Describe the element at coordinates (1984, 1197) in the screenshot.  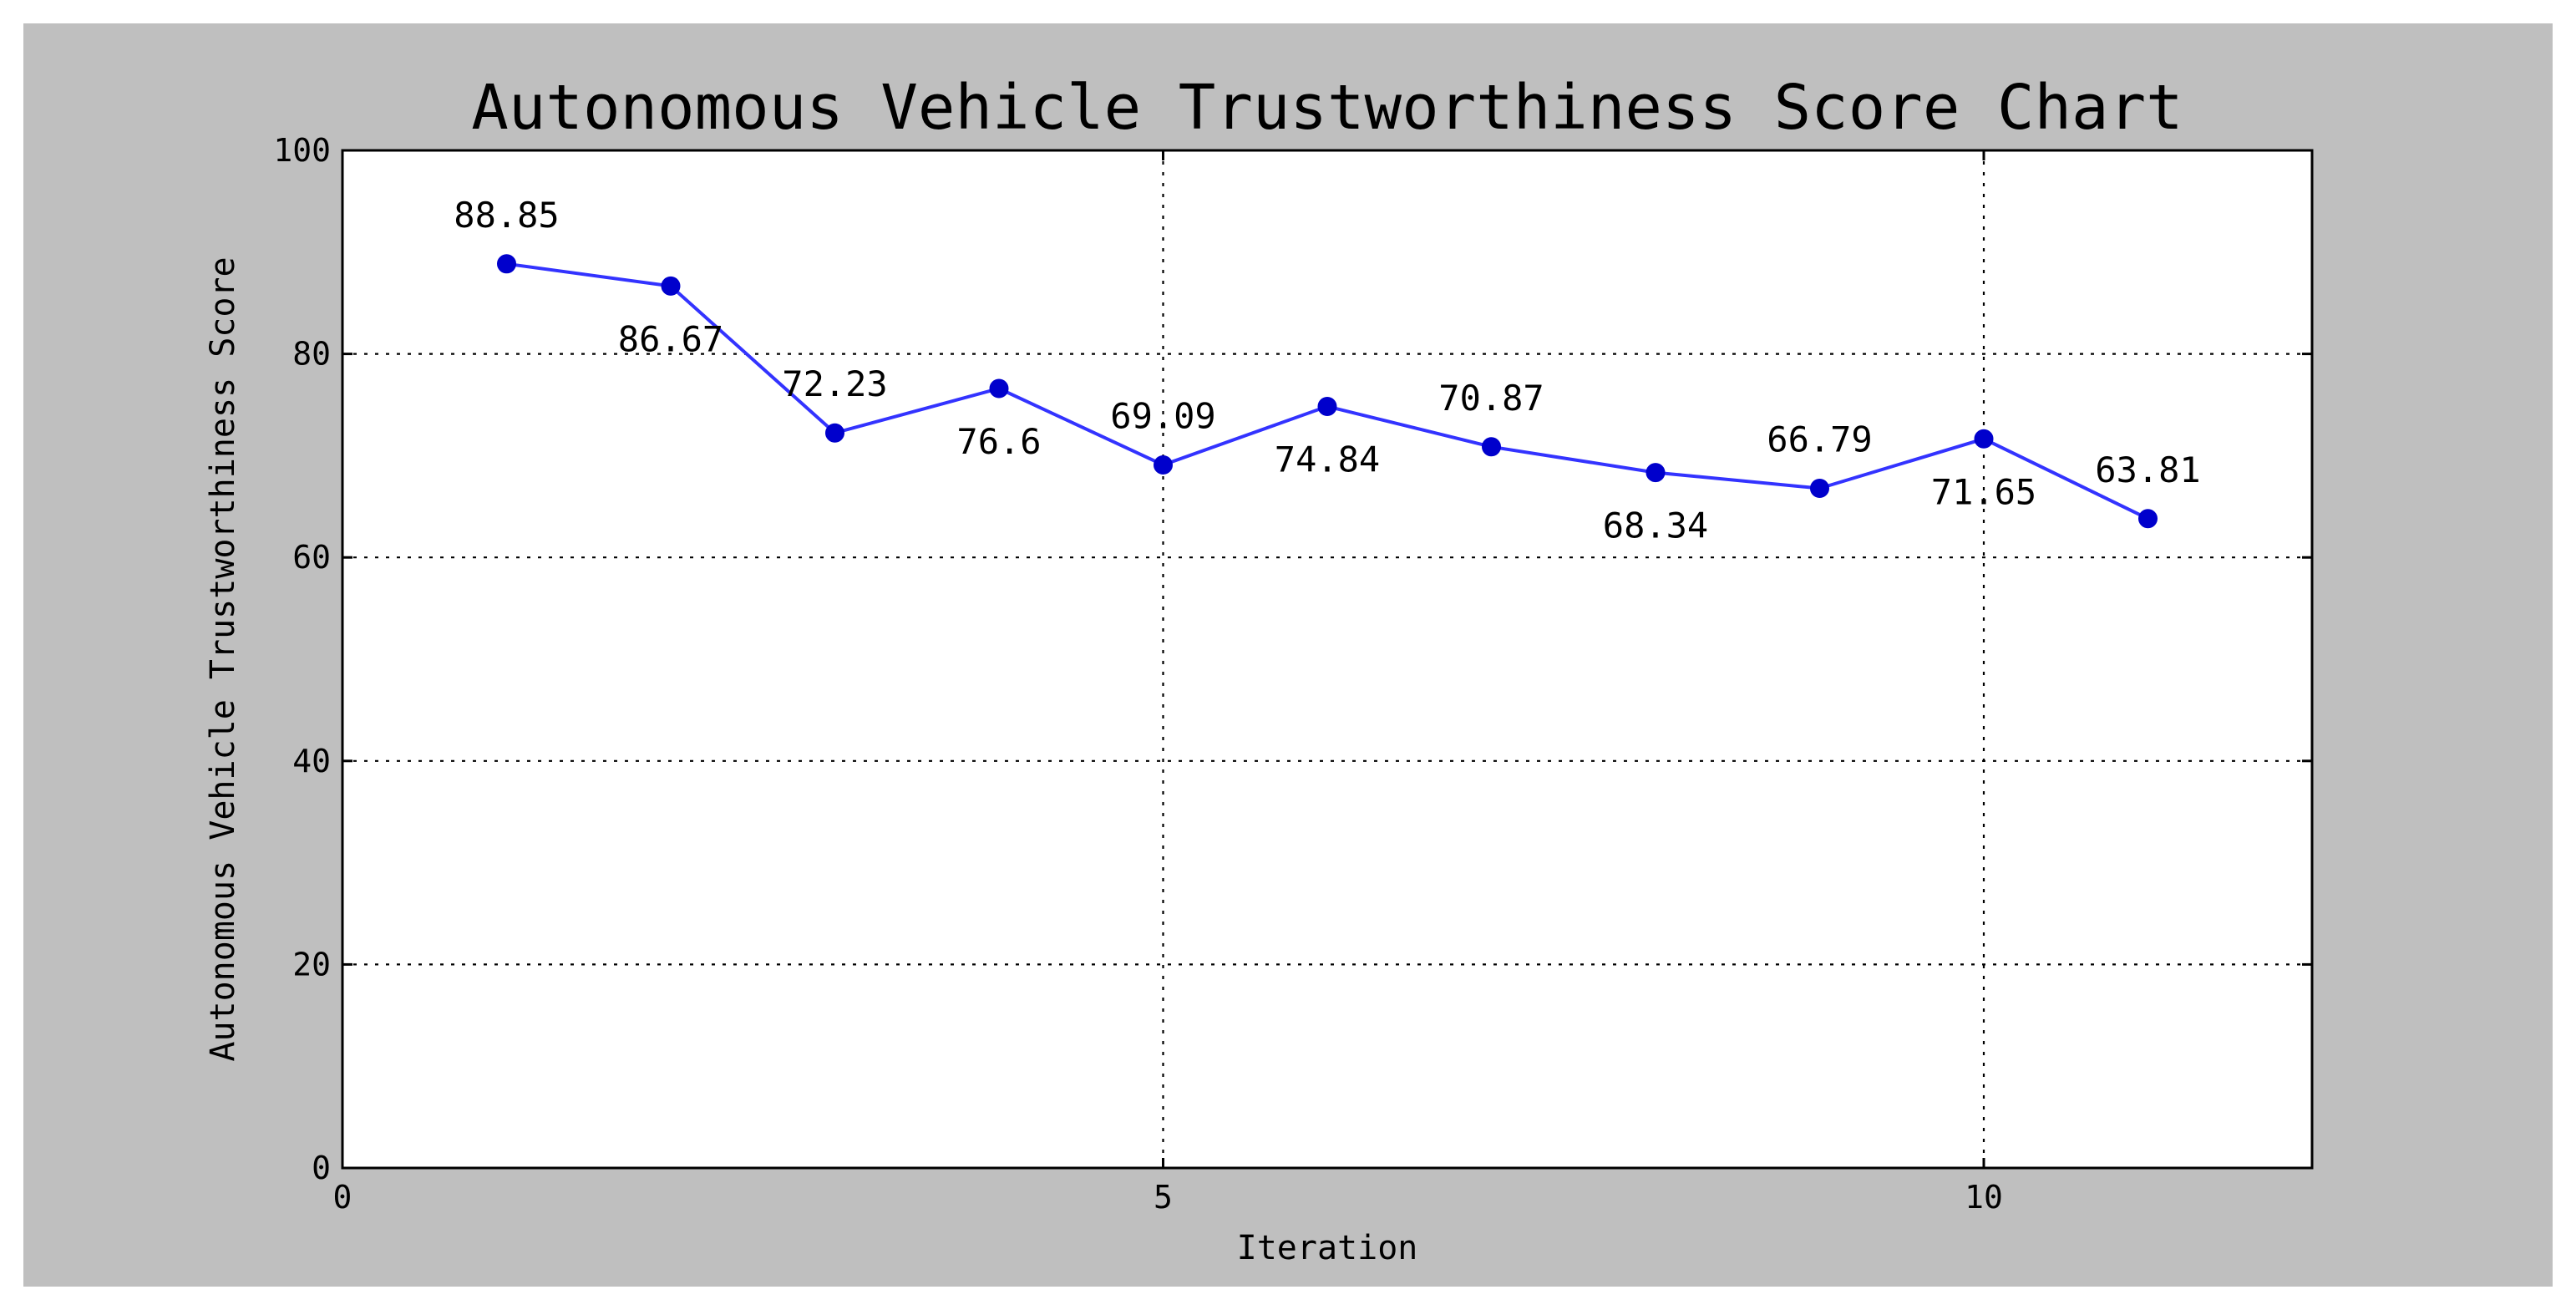
I see `x-tick-label-10: 10` at that location.